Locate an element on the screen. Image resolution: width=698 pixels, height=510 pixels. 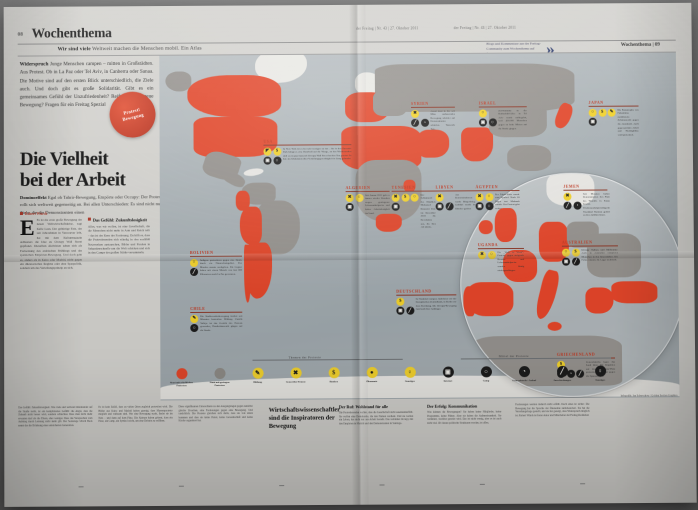
legend-item-8: ○ Camp is located at coordinates (486, 374).